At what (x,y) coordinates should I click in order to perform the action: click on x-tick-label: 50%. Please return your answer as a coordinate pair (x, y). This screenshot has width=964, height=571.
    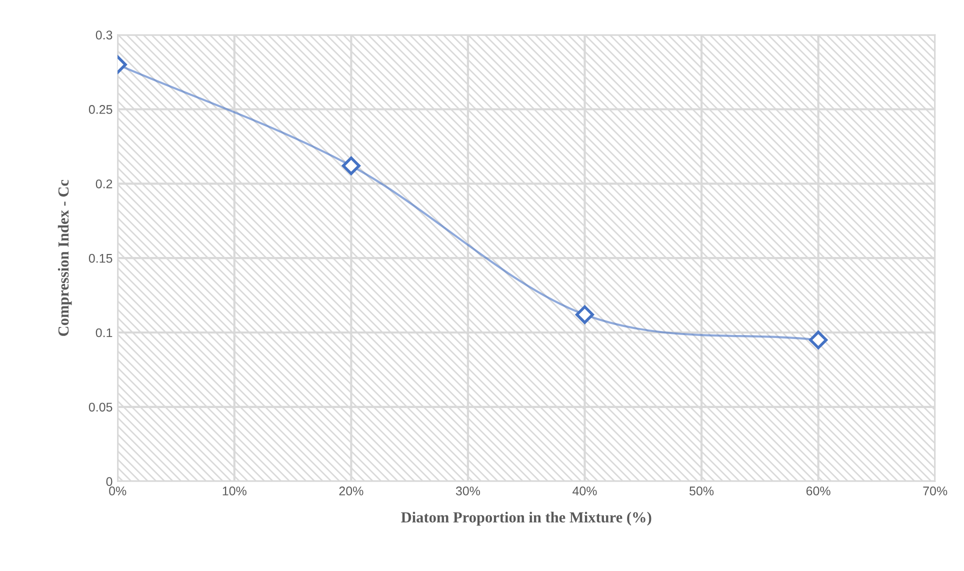
    Looking at the image, I should click on (702, 491).